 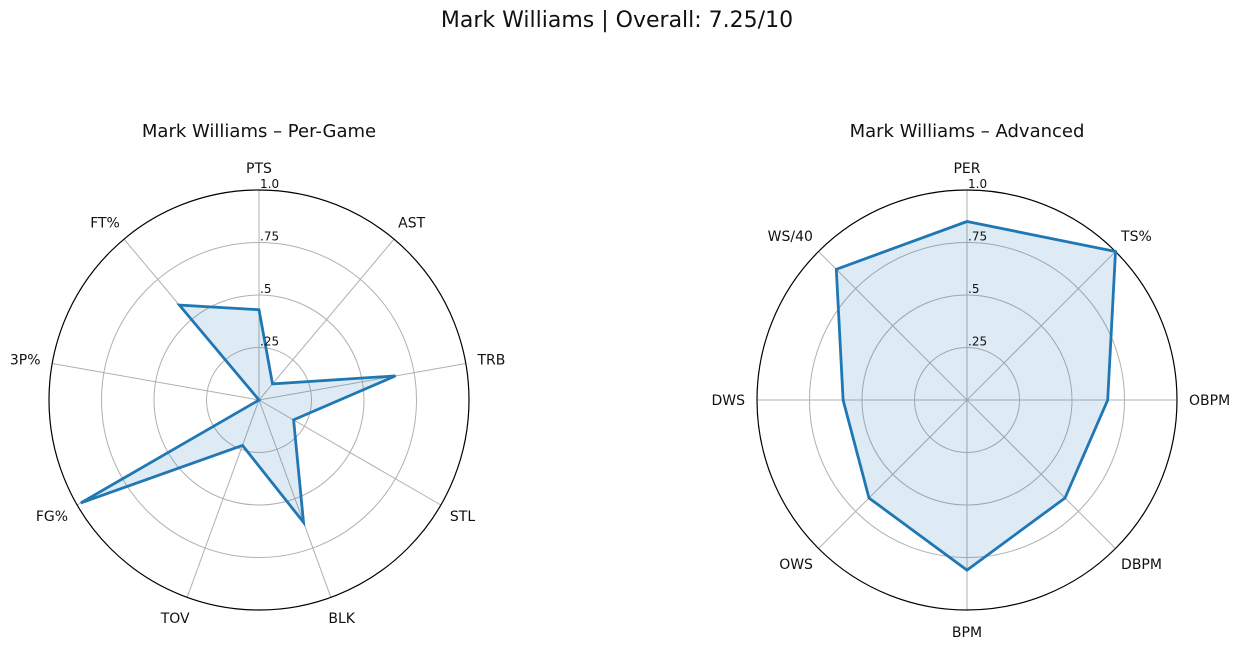 What do you see at coordinates (1141, 565) in the screenshot?
I see `axis-label-dbpm: DBPM` at bounding box center [1141, 565].